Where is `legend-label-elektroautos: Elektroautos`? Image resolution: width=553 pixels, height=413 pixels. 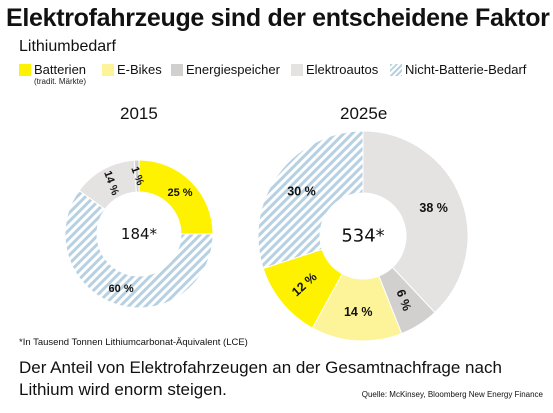
legend-label-elektroautos: Elektroautos is located at coordinates (342, 69).